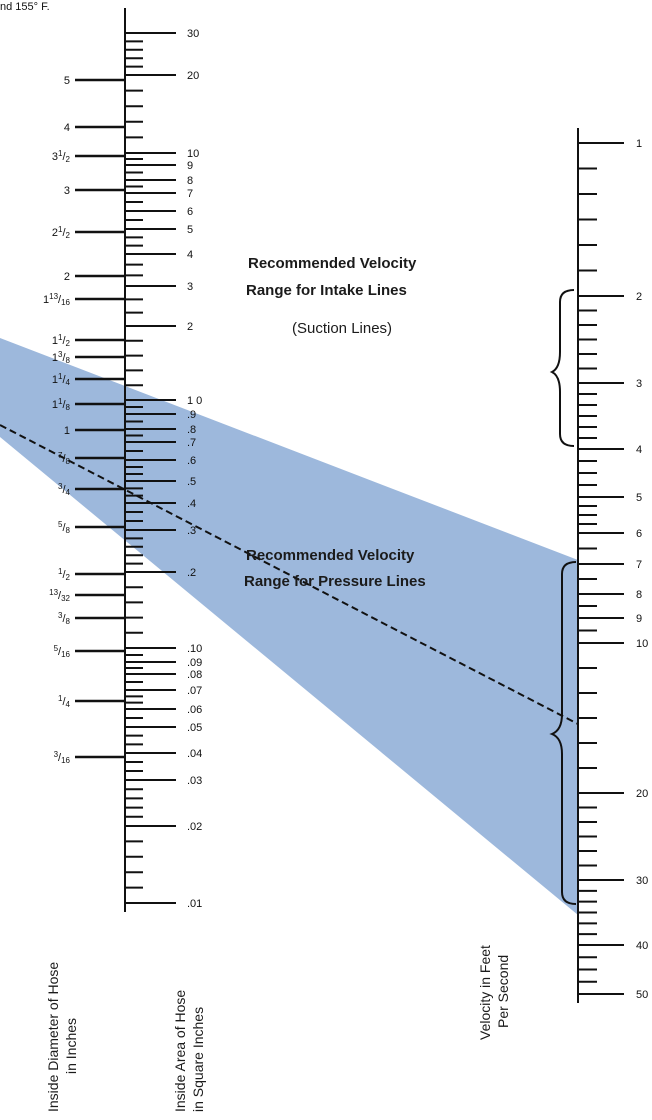  I want to click on velocity-tick-label: 7, so click(639, 565).